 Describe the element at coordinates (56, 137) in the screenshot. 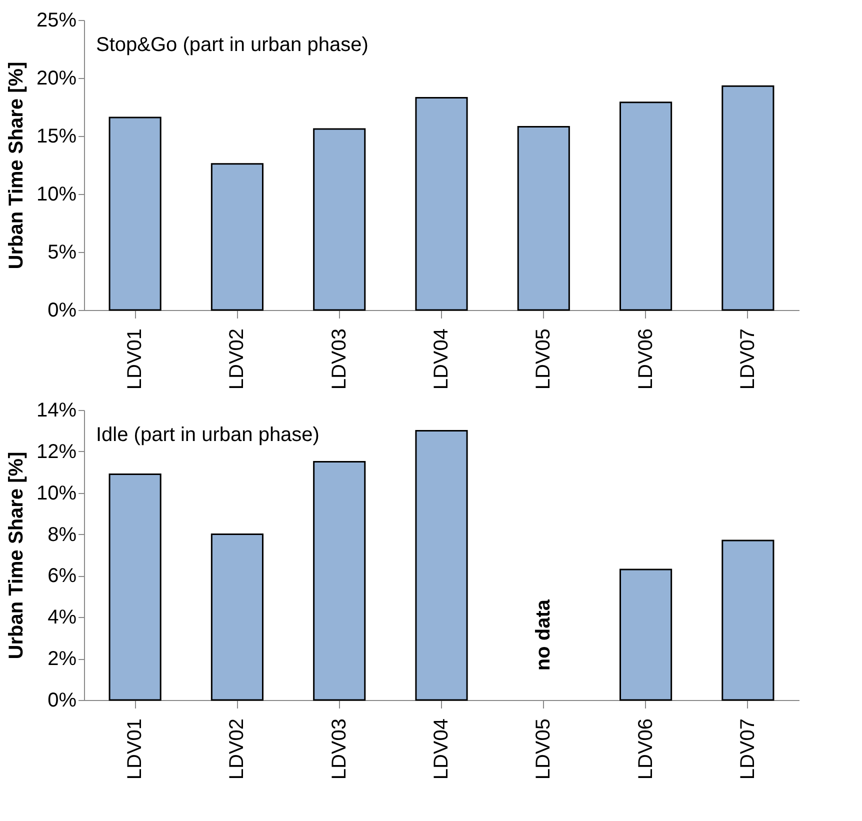

I see `y-tick-label: 15%` at that location.